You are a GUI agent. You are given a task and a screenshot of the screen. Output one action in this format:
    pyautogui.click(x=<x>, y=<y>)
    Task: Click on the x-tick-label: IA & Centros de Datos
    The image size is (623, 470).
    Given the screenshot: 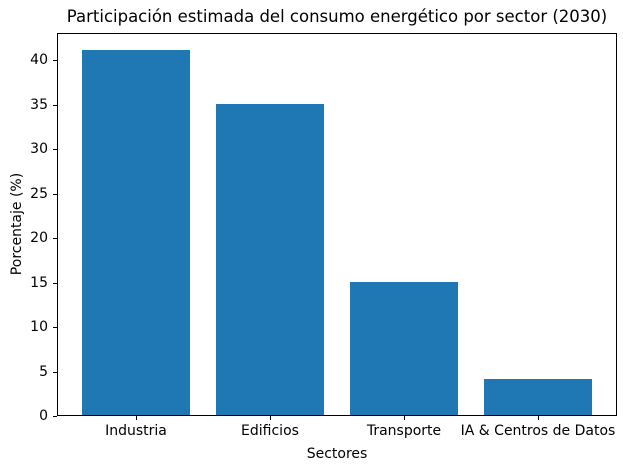 What is the action you would take?
    pyautogui.click(x=538, y=431)
    